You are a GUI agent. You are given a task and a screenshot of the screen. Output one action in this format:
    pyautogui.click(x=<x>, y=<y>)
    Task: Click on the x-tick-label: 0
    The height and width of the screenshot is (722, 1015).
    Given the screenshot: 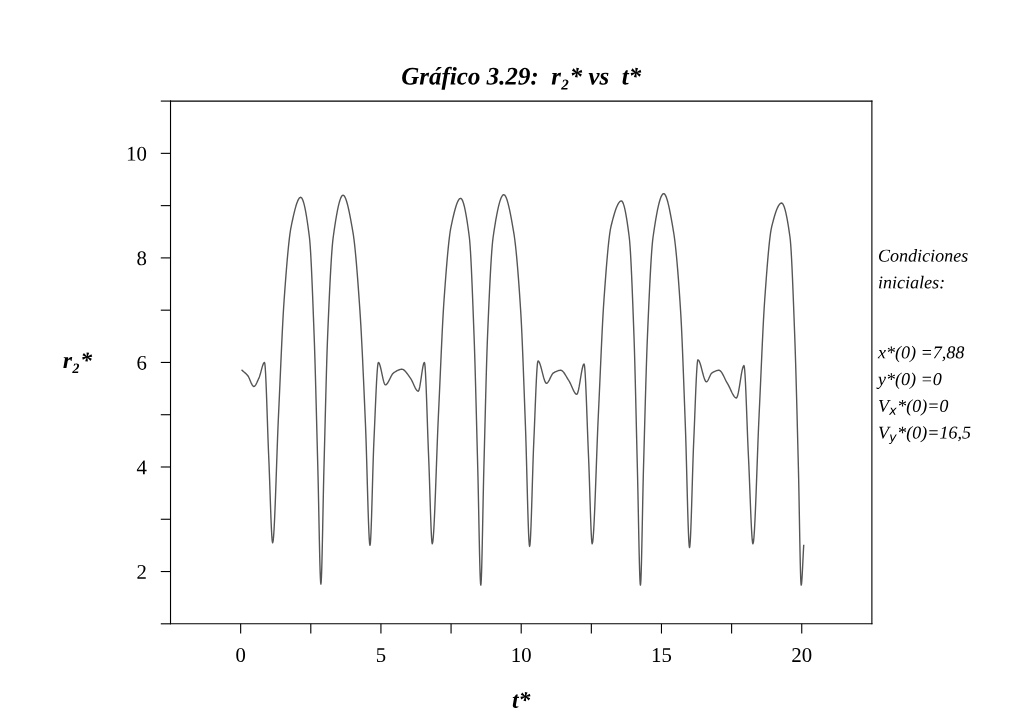 What is the action you would take?
    pyautogui.click(x=241, y=655)
    